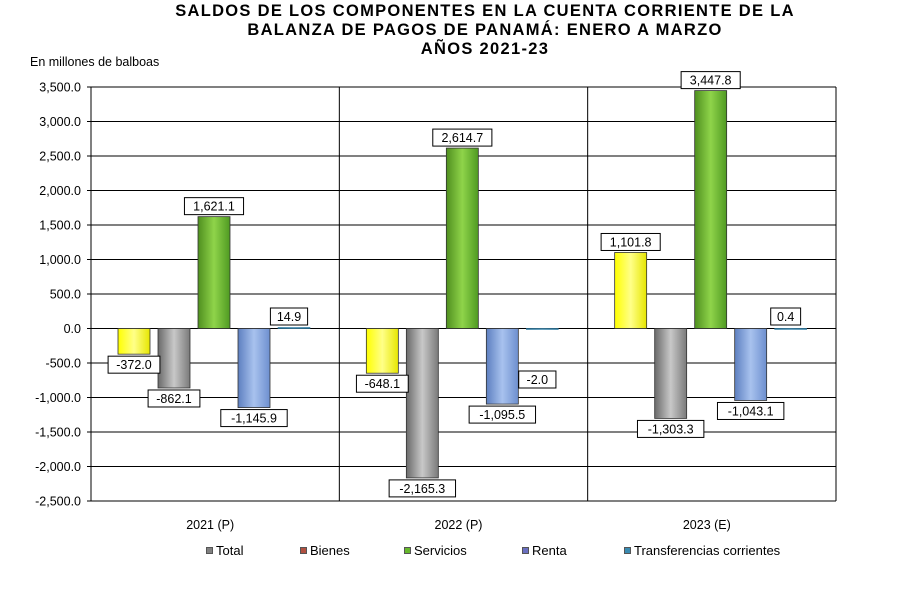 This screenshot has width=902, height=615. Describe the element at coordinates (65, 295) in the screenshot. I see `y-tick-label: 500.0` at that location.